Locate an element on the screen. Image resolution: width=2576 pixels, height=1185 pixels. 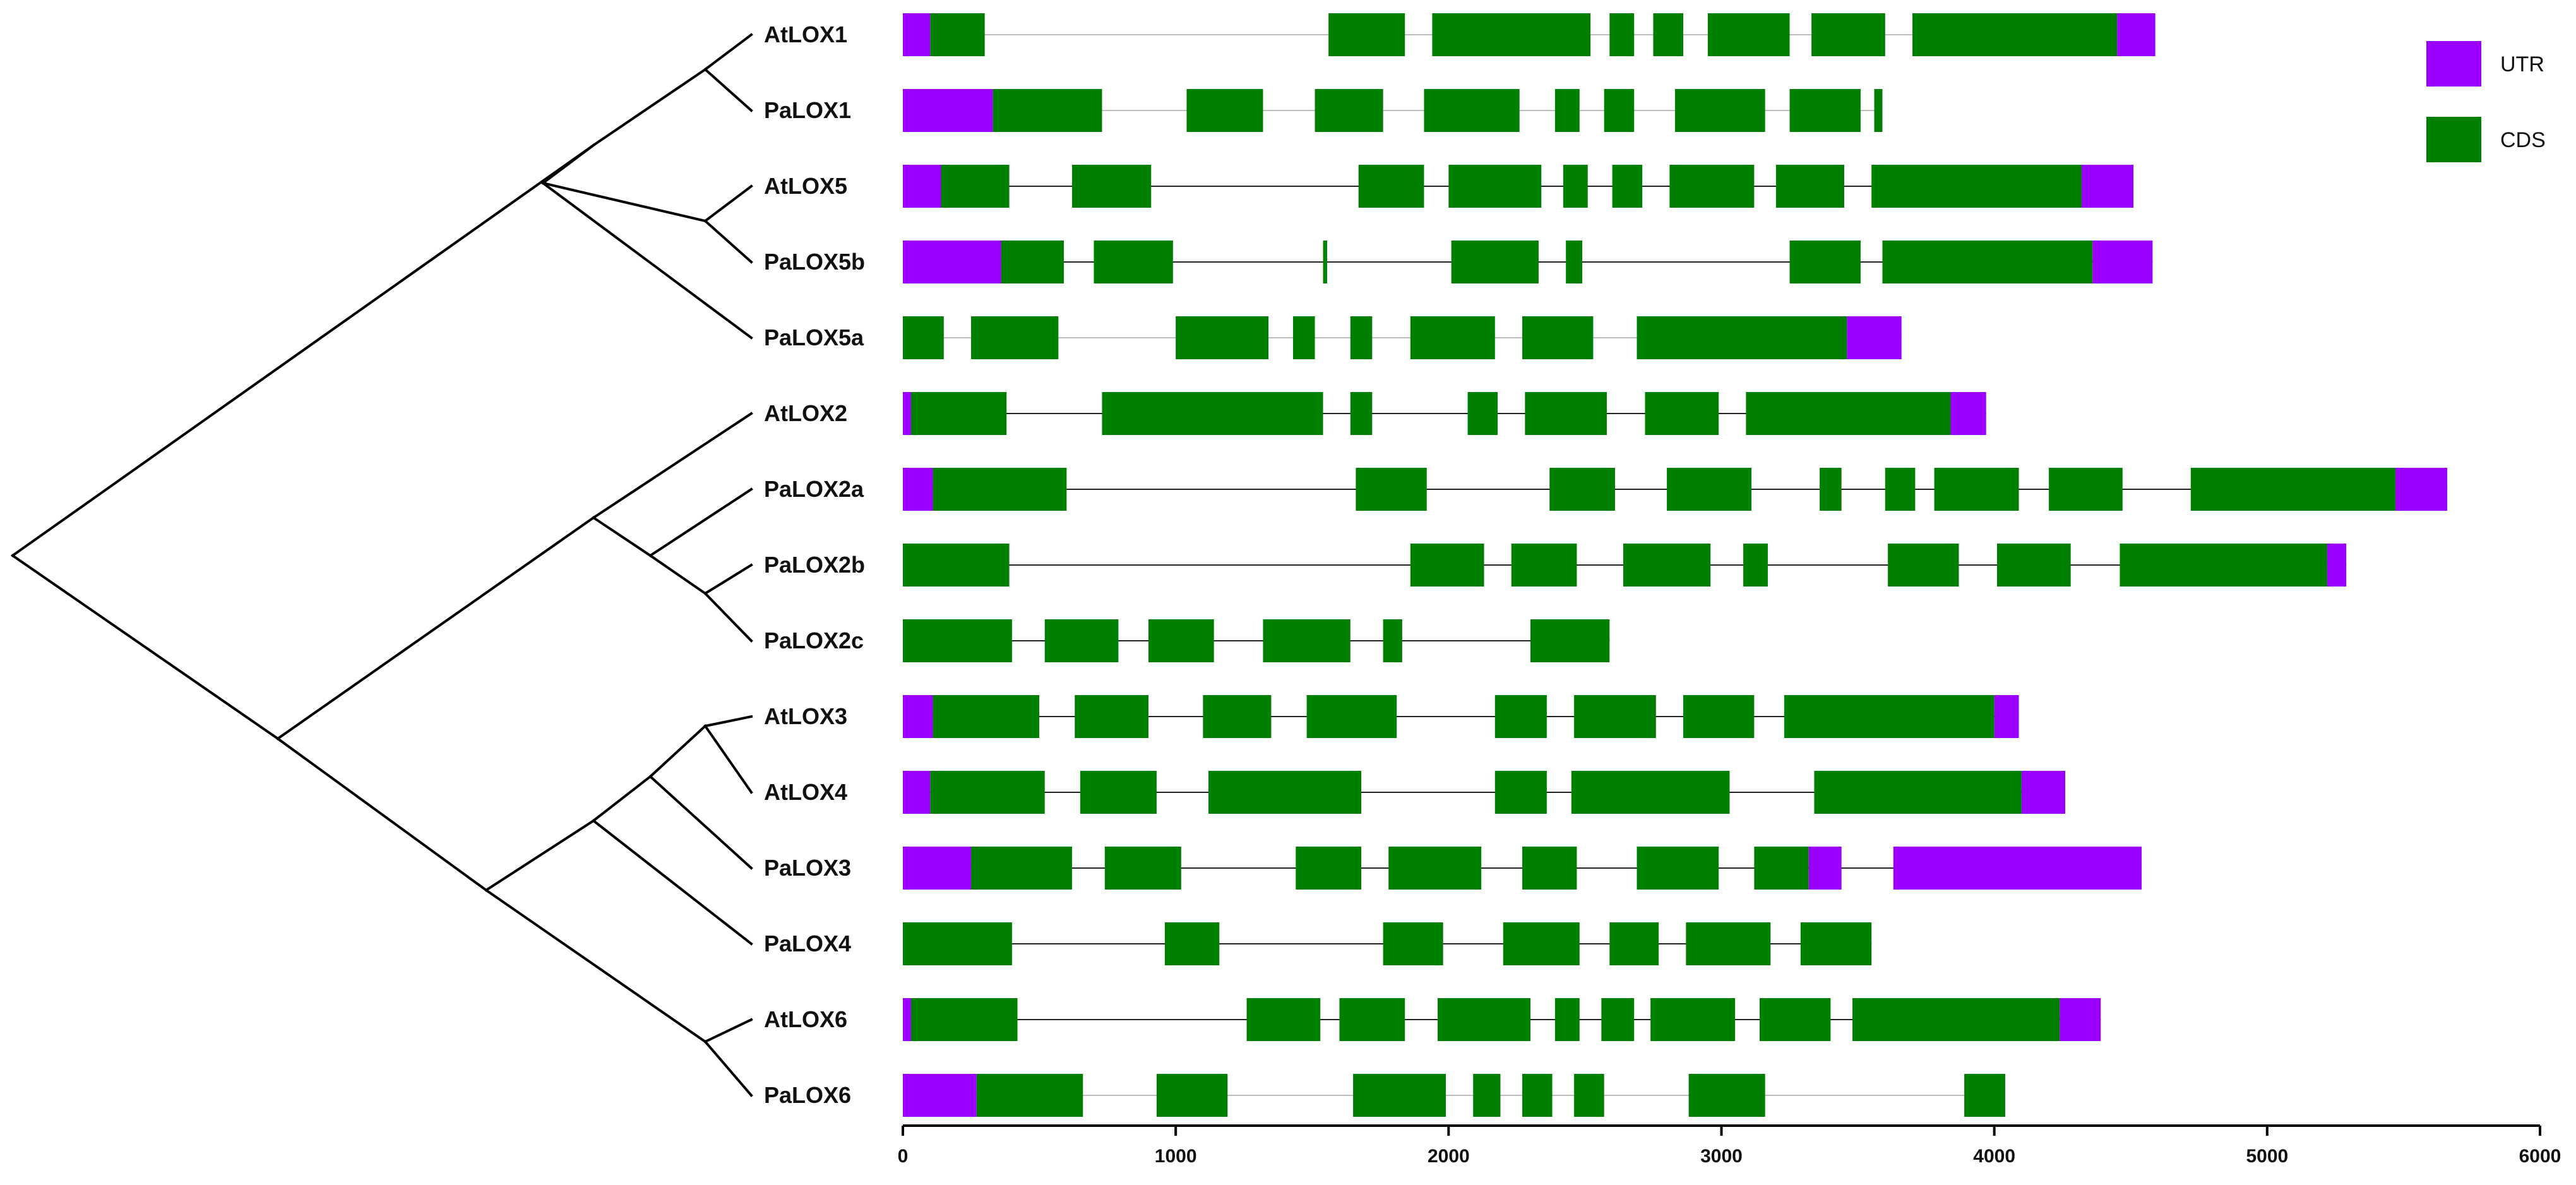
gene-track-atlox6 is located at coordinates (1502, 1019).